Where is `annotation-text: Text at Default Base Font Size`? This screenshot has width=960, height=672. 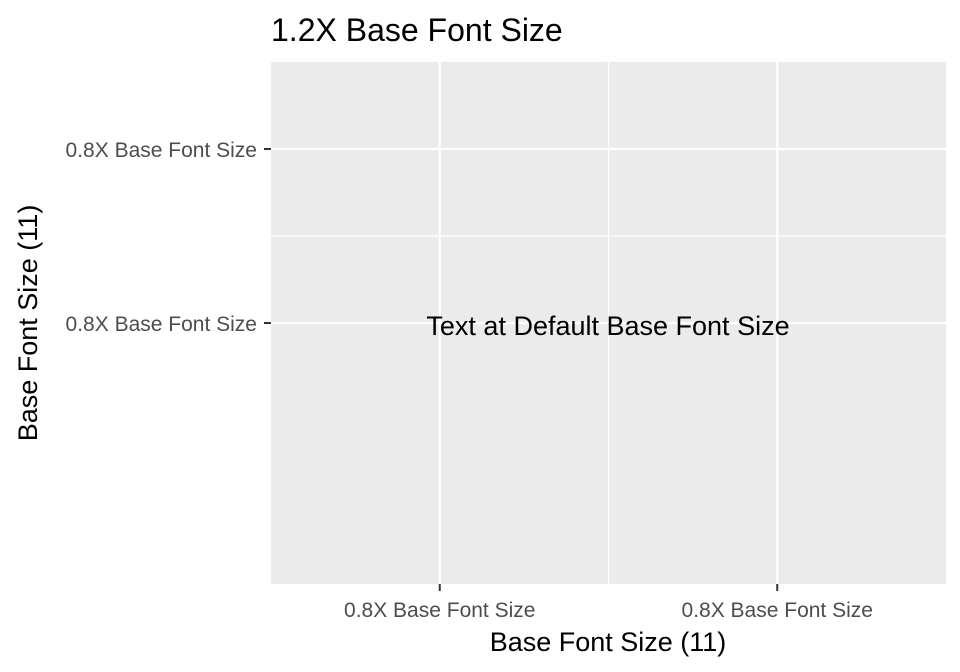 annotation-text: Text at Default Base Font Size is located at coordinates (607, 326).